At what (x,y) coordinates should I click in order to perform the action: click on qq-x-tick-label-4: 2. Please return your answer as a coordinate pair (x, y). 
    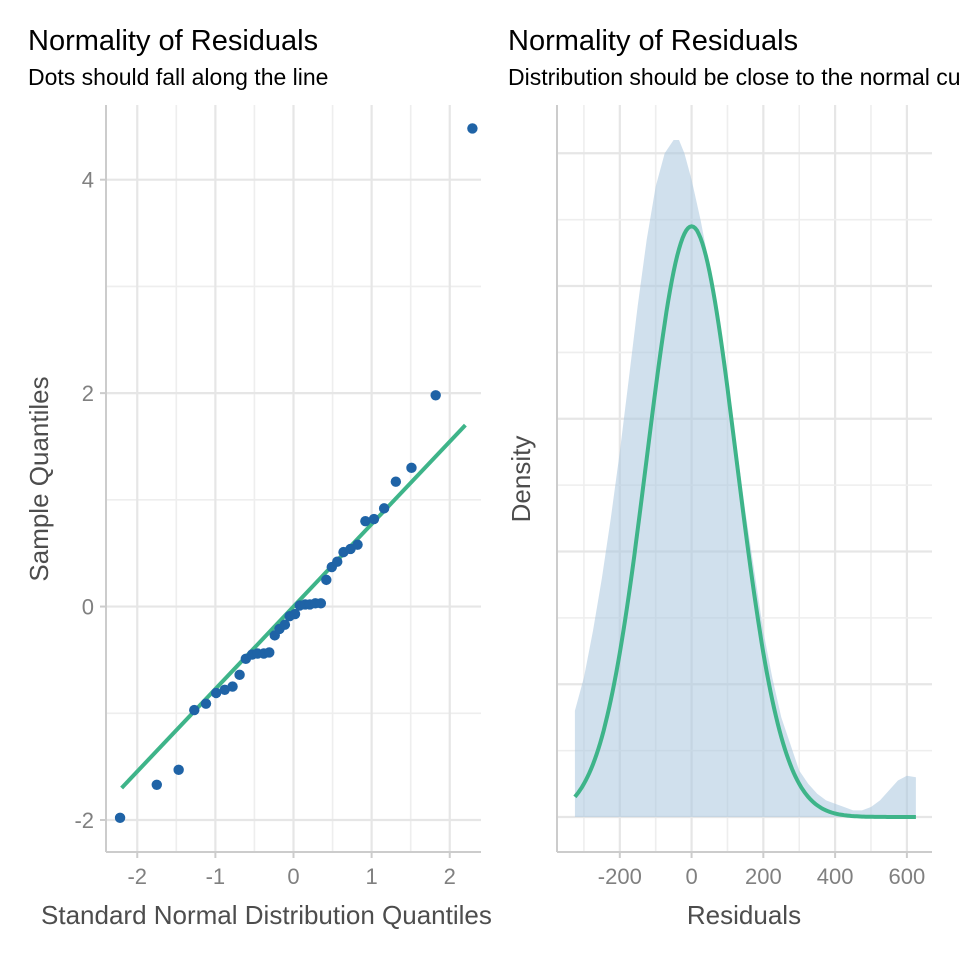
    Looking at the image, I should click on (450, 876).